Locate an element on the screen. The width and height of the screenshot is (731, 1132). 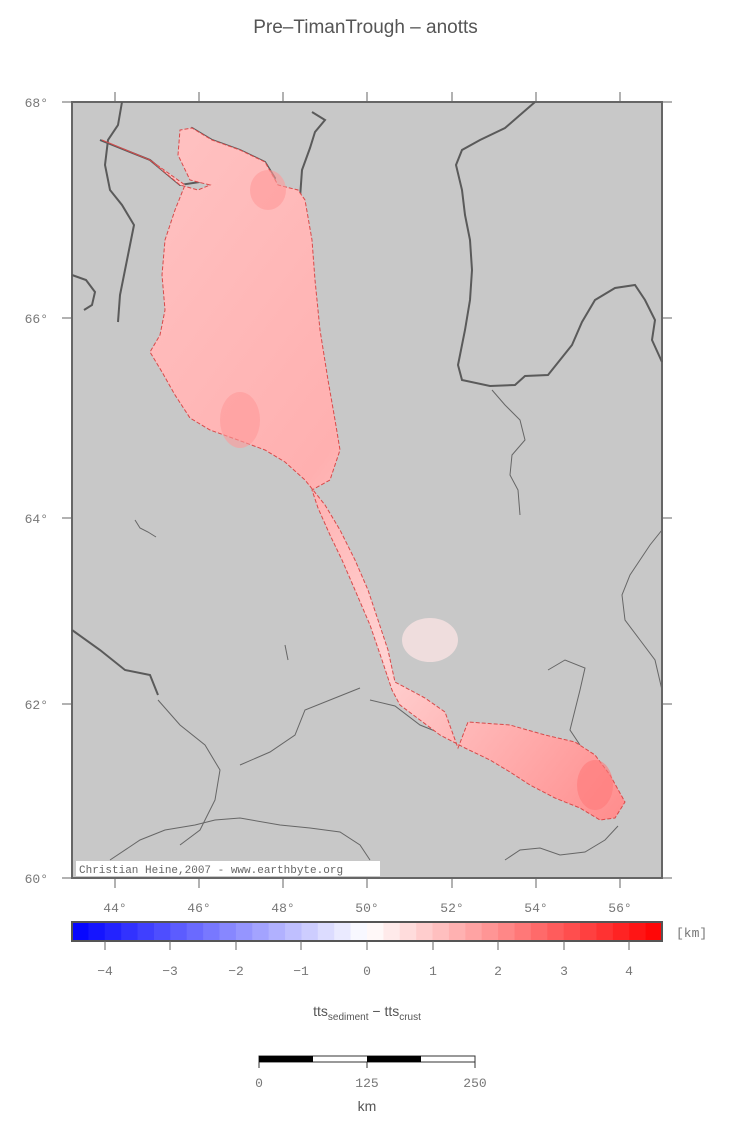
colorbar-tick-label: 2 is located at coordinates (498, 971).